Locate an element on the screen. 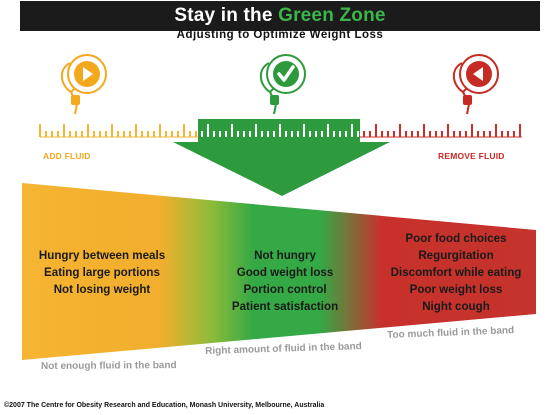 The image size is (560, 415). down-arrow is located at coordinates (281, 169).